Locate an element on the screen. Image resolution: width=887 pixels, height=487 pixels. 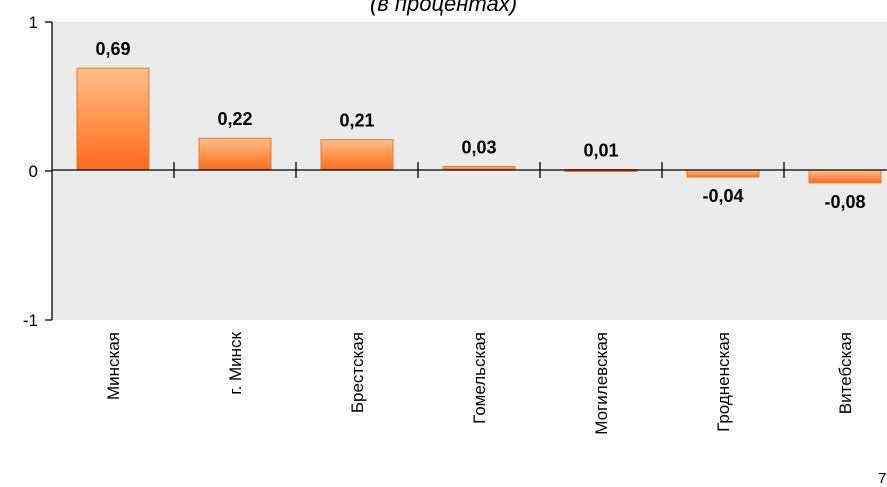
x-category-label: г. Минск is located at coordinates (235, 362).